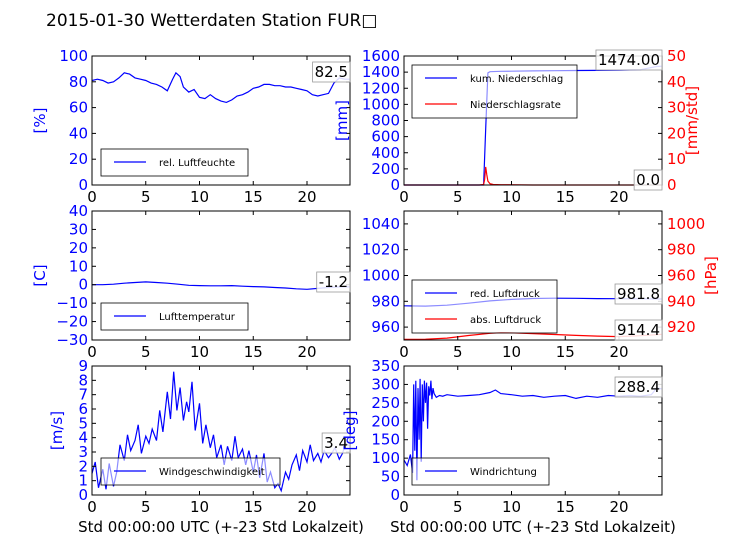 The width and height of the screenshot is (736, 552). What do you see at coordinates (221, 527) in the screenshot?
I see `x-axis-label-left: Std 00:00:00 UTC (+-23 Std Lokalzeit)` at bounding box center [221, 527].